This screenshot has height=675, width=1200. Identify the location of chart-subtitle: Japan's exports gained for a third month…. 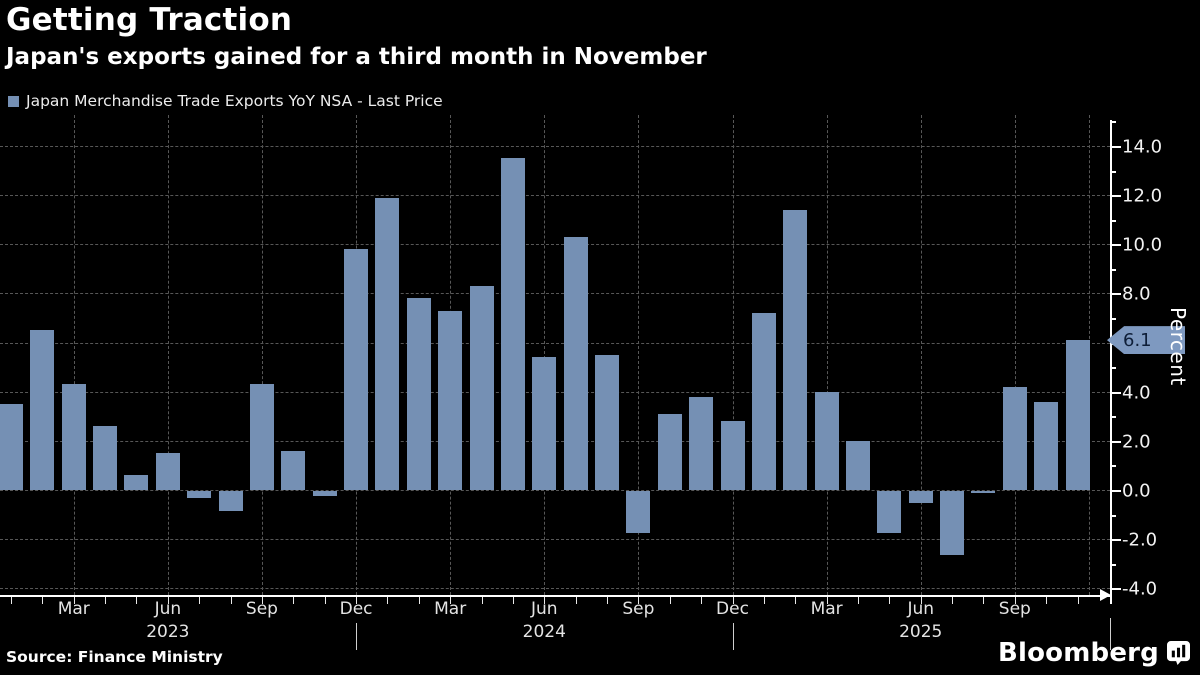
(356, 57).